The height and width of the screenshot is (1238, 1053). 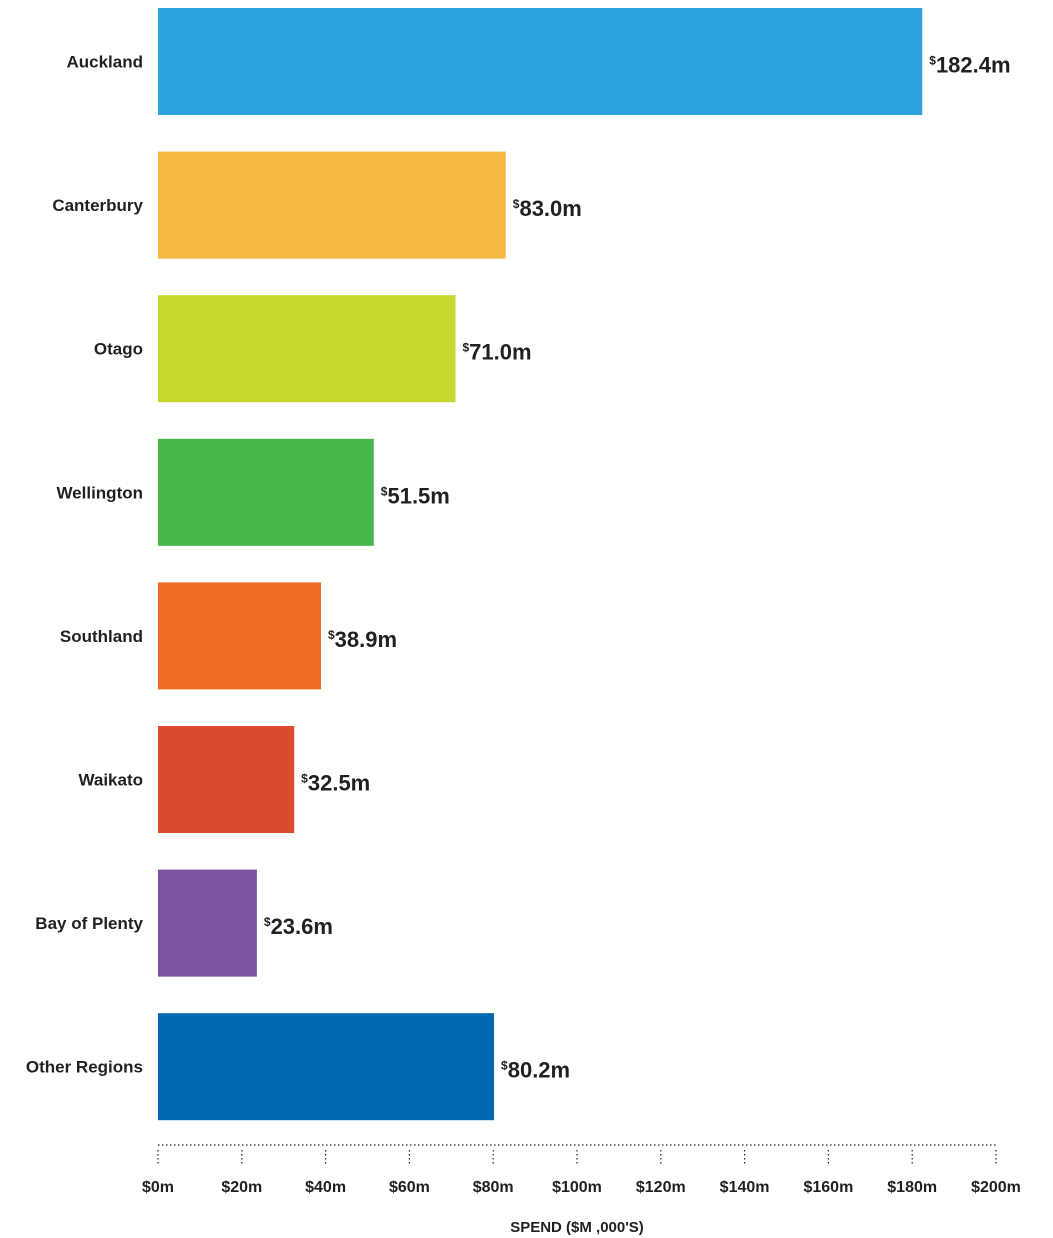 I want to click on bar-southland, so click(x=239, y=636).